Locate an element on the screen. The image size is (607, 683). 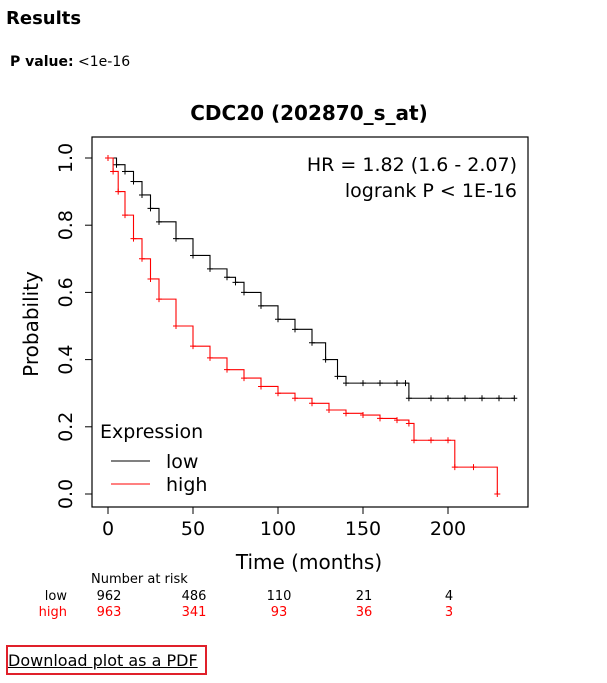
risk-cell-high: 3 is located at coordinates (449, 612).